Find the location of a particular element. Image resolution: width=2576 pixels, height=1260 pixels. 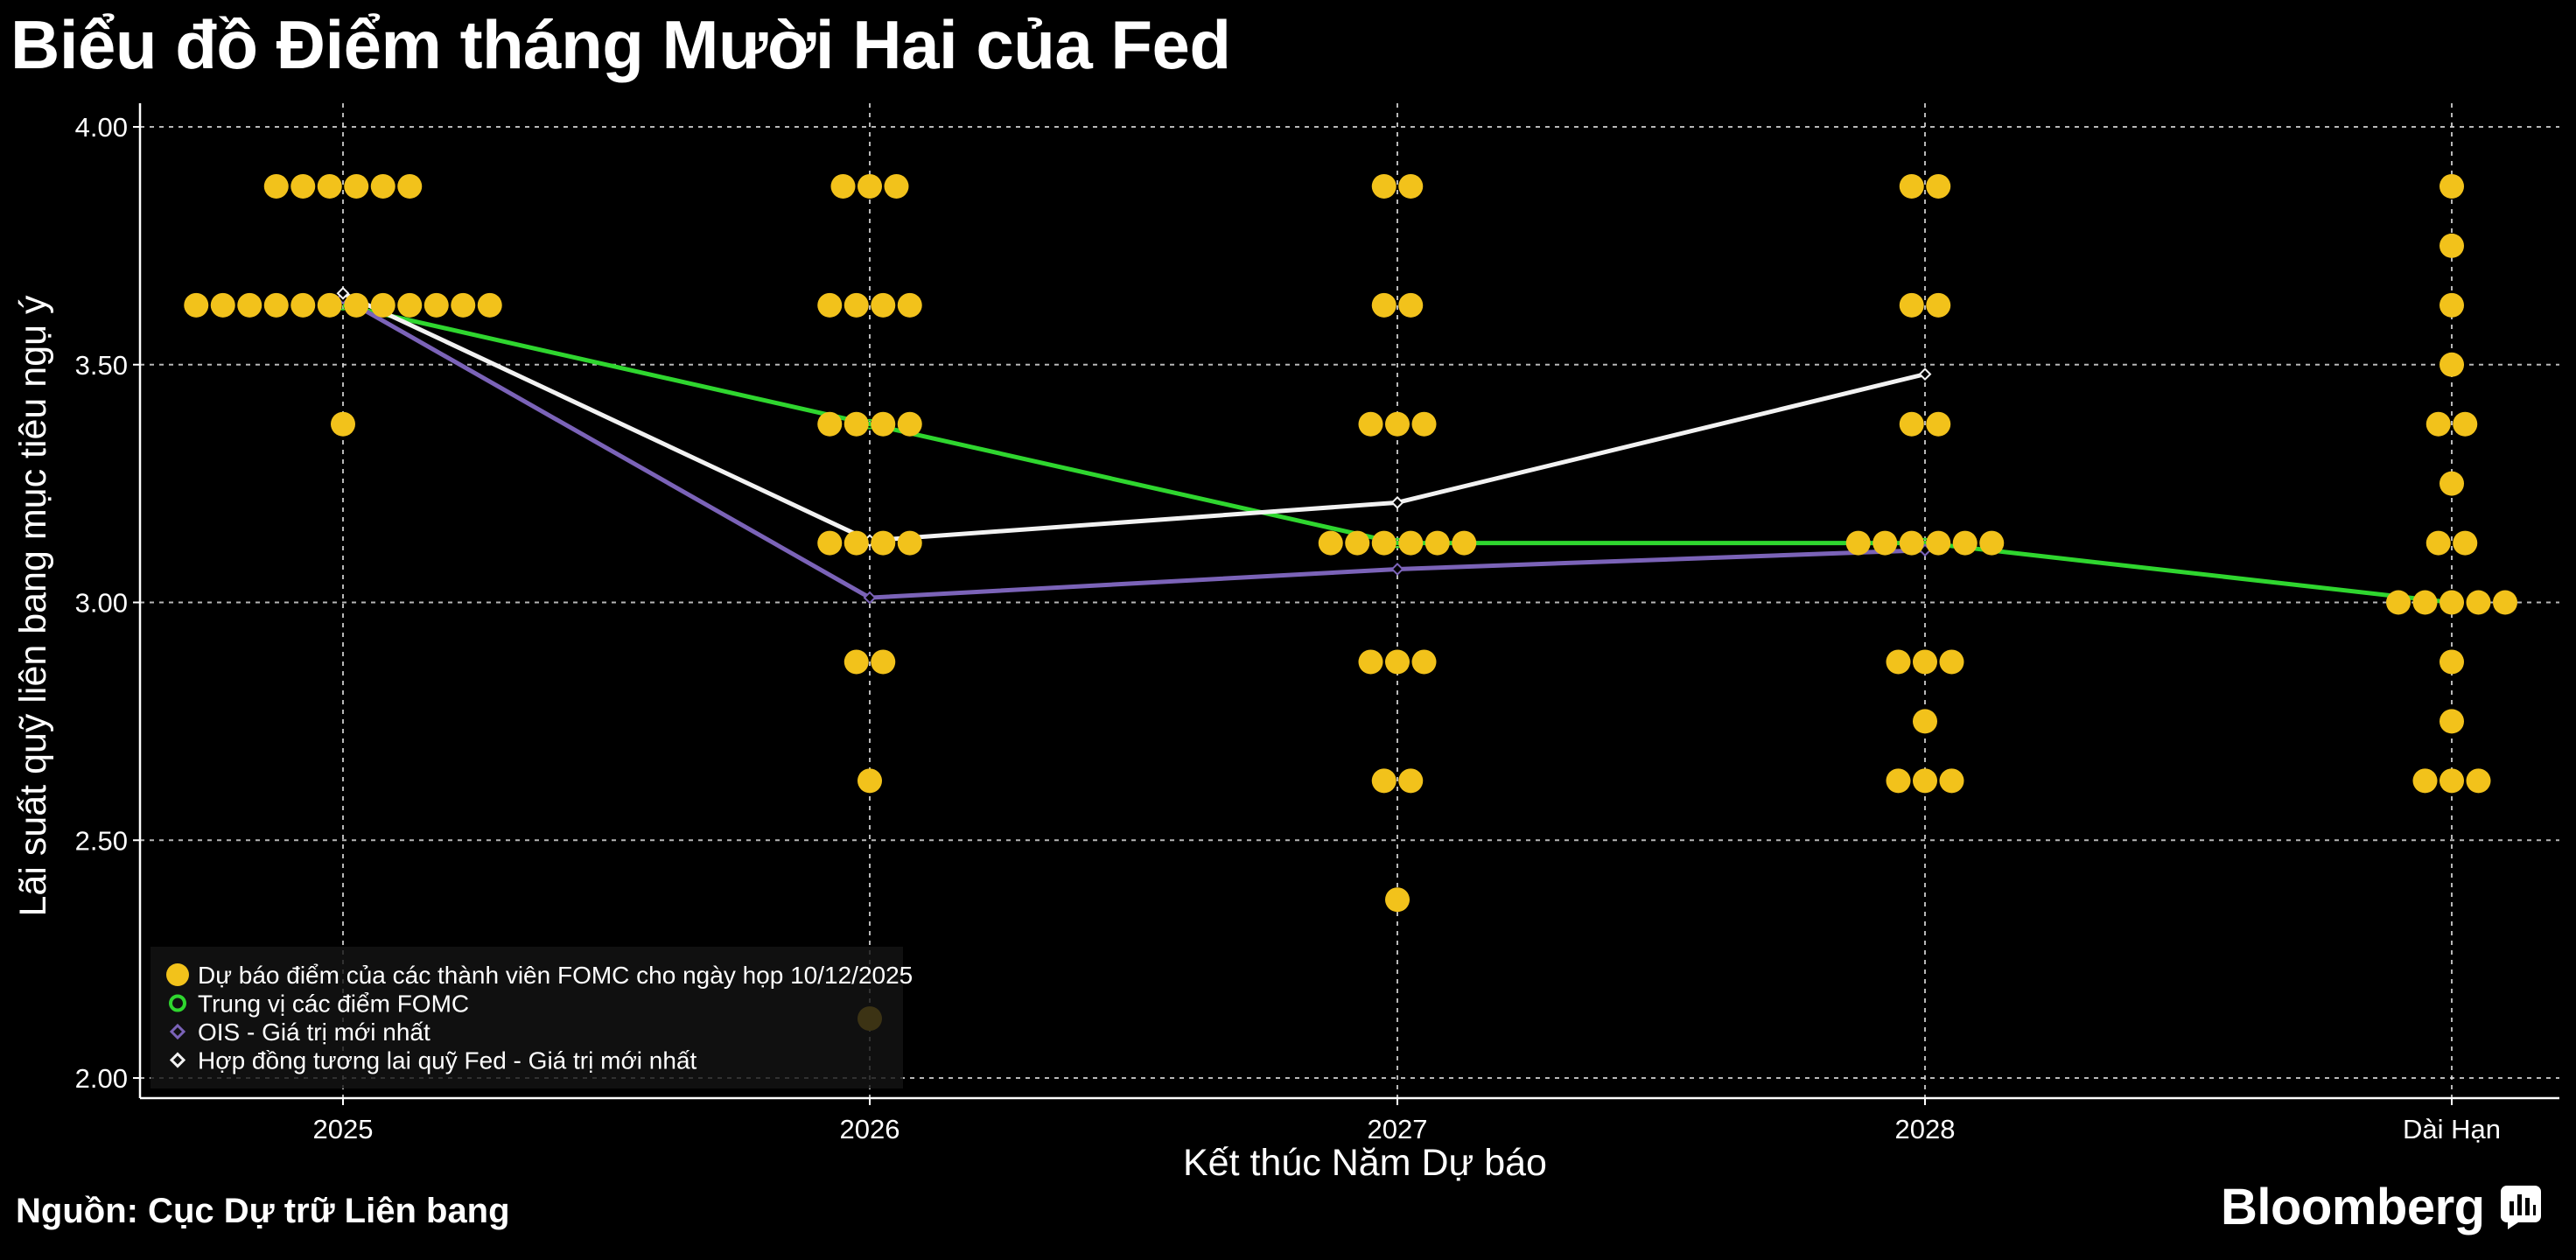

x-tick-label: 2028 is located at coordinates (1925, 1129).